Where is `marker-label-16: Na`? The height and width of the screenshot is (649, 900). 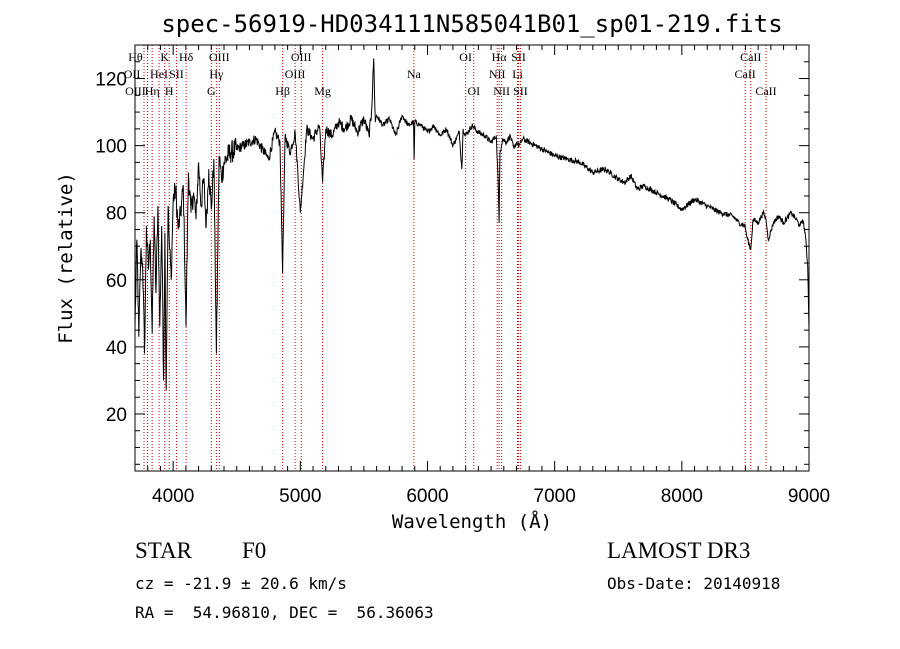 marker-label-16: Na is located at coordinates (414, 74).